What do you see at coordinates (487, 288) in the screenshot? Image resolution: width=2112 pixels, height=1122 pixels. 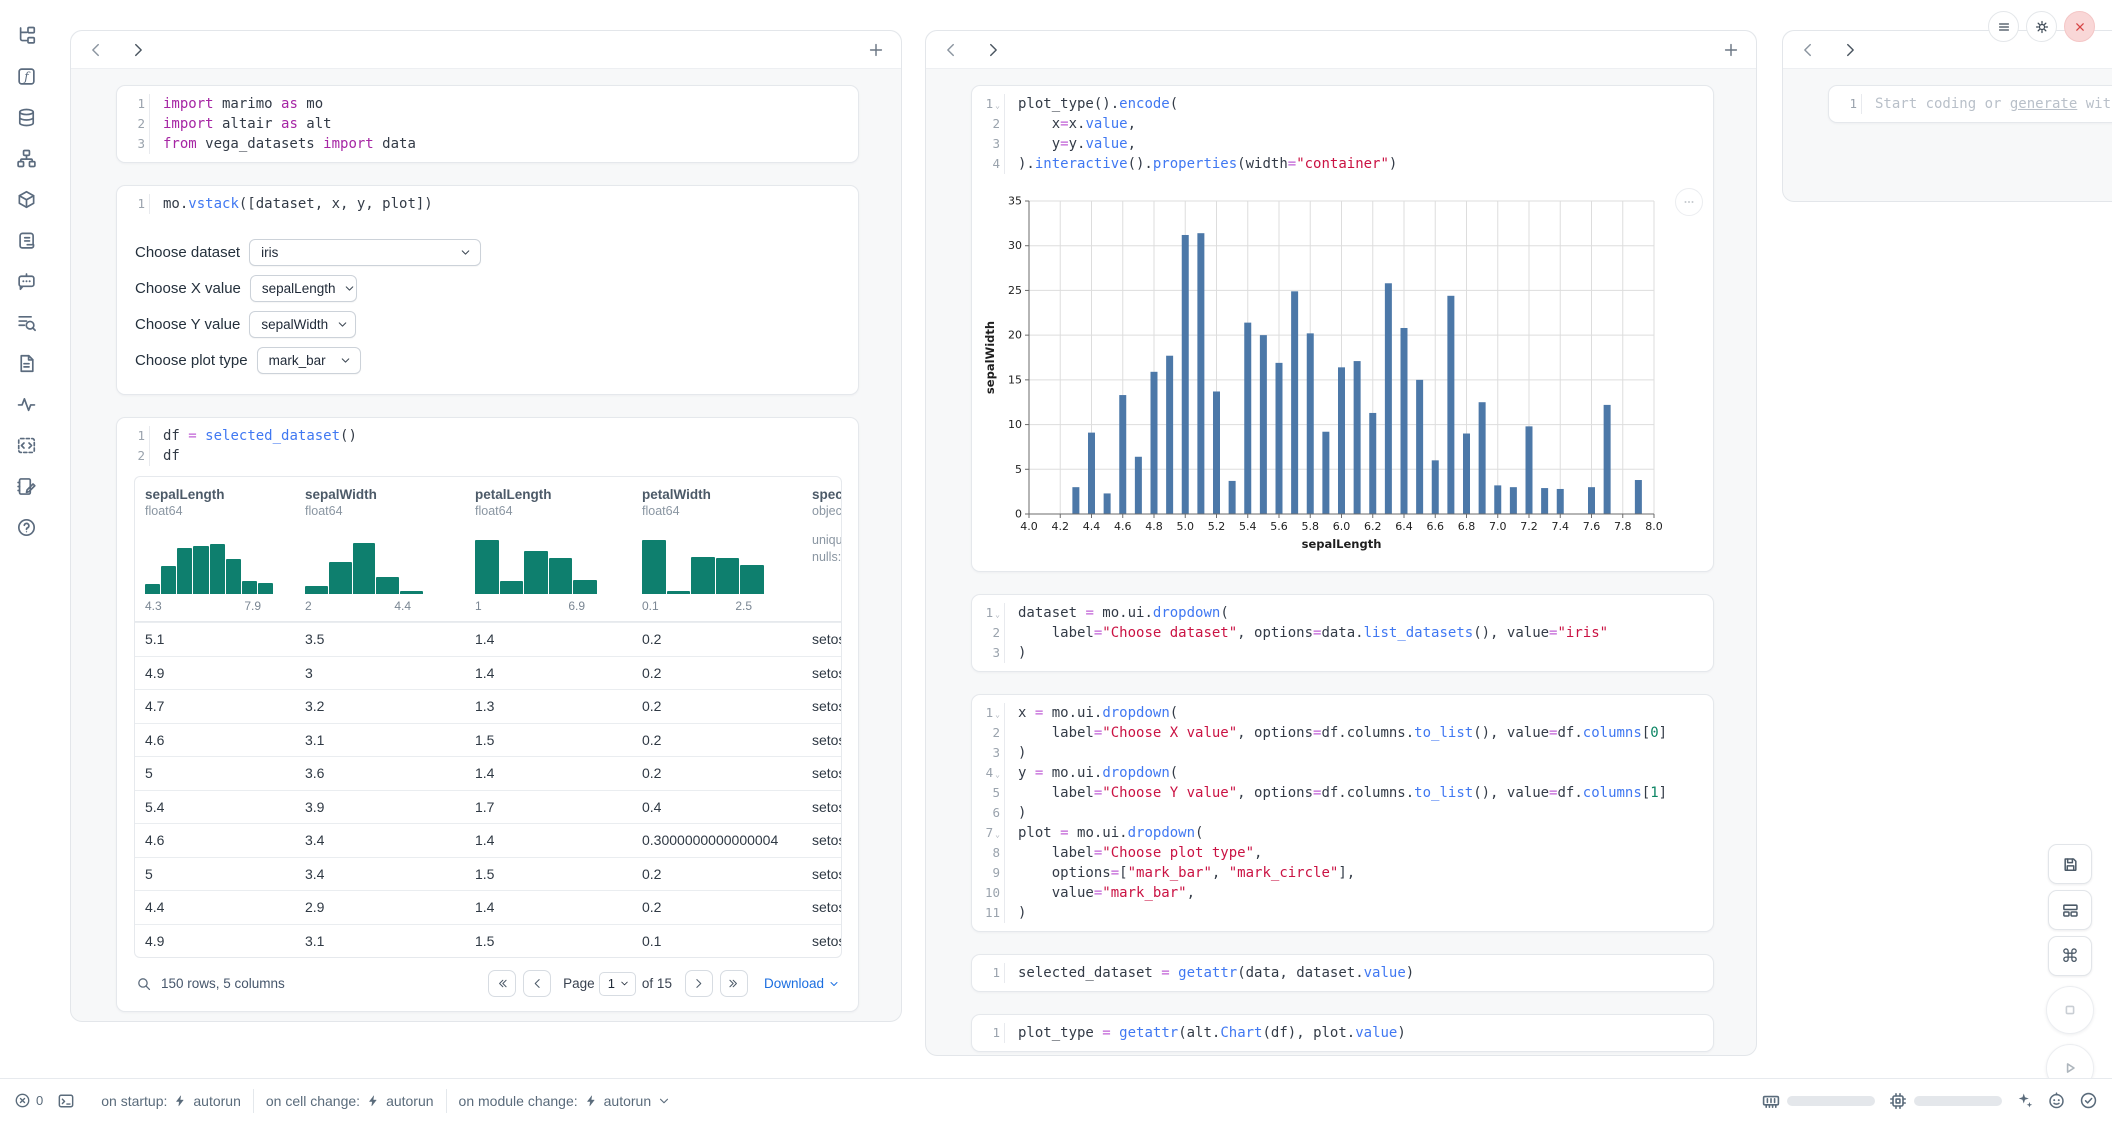 I see `control-row: Choose X value sepalLength` at bounding box center [487, 288].